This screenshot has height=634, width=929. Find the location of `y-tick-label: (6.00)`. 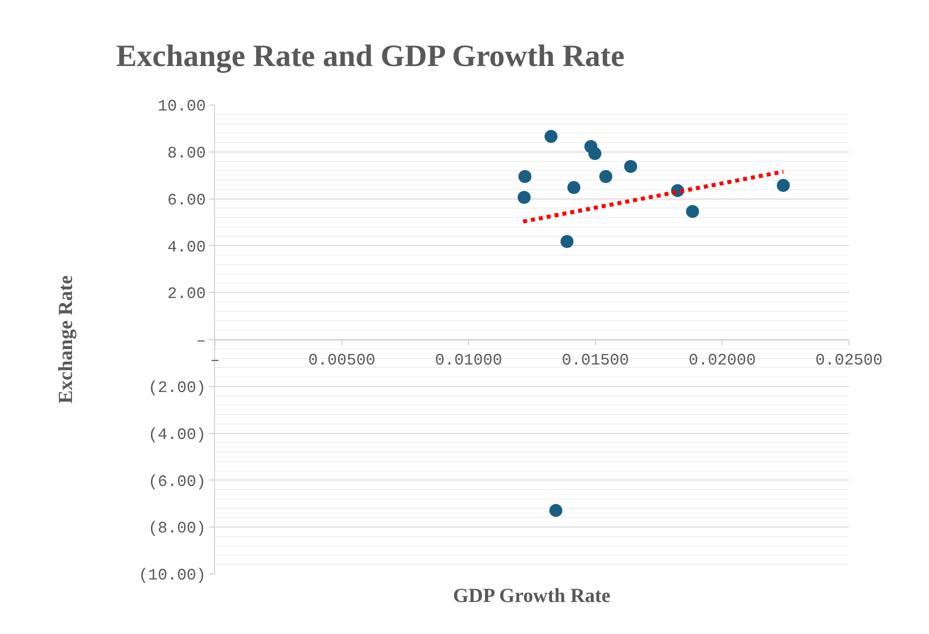

y-tick-label: (6.00) is located at coordinates (177, 481).